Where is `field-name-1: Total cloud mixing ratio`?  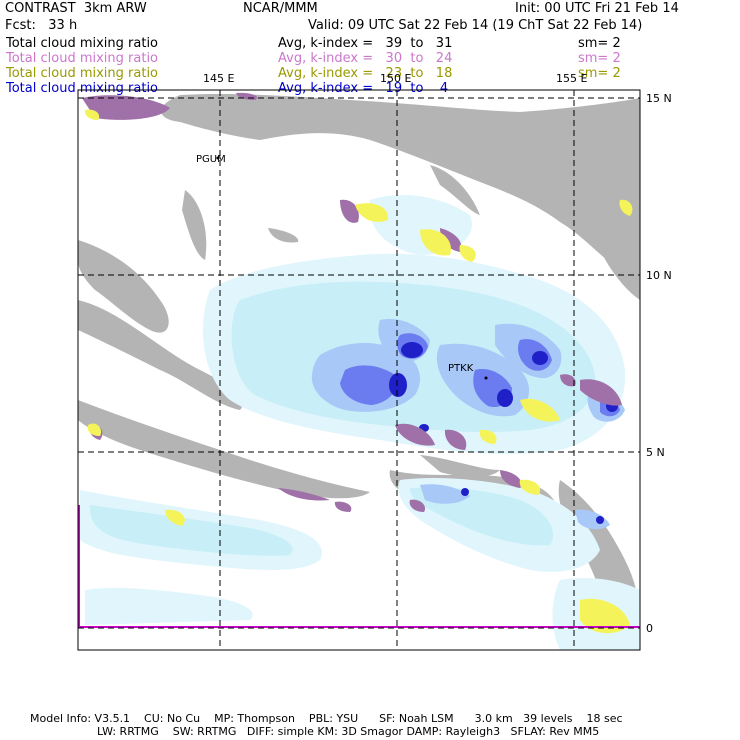
field-name-1: Total cloud mixing ratio is located at coordinates (82, 43).